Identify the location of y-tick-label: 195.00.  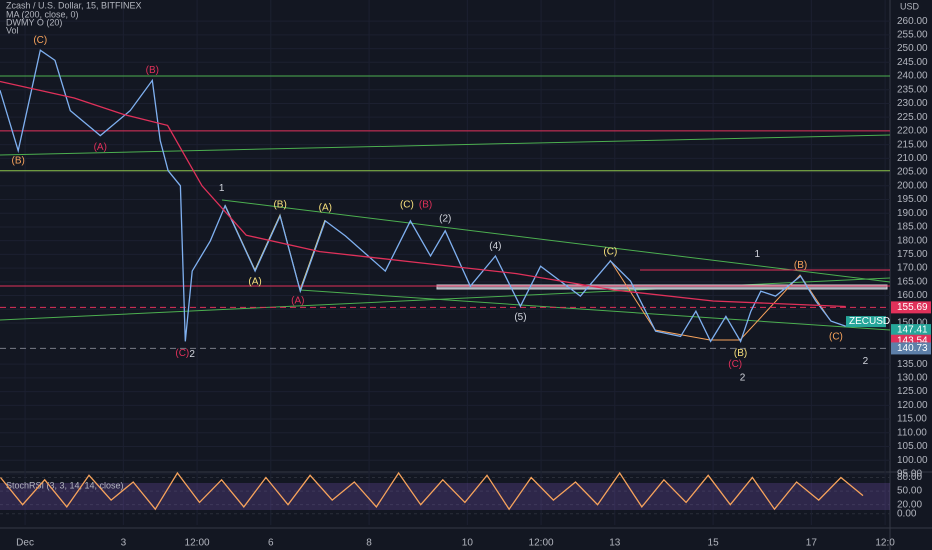
(912, 199).